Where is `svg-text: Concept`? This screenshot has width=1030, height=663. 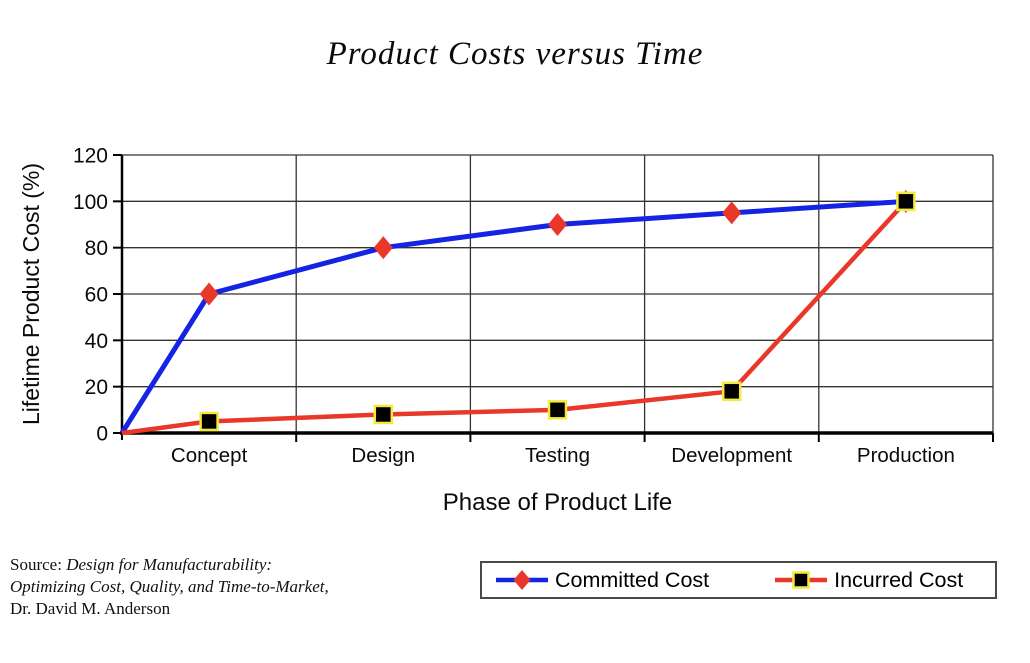
svg-text: Concept is located at coordinates (209, 455).